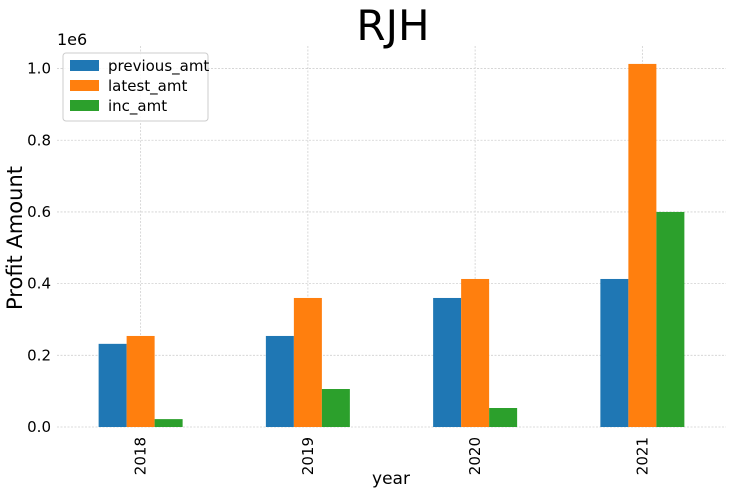 The width and height of the screenshot is (732, 497). What do you see at coordinates (39, 355) in the screenshot?
I see `y-tick-label: 0.2` at bounding box center [39, 355].